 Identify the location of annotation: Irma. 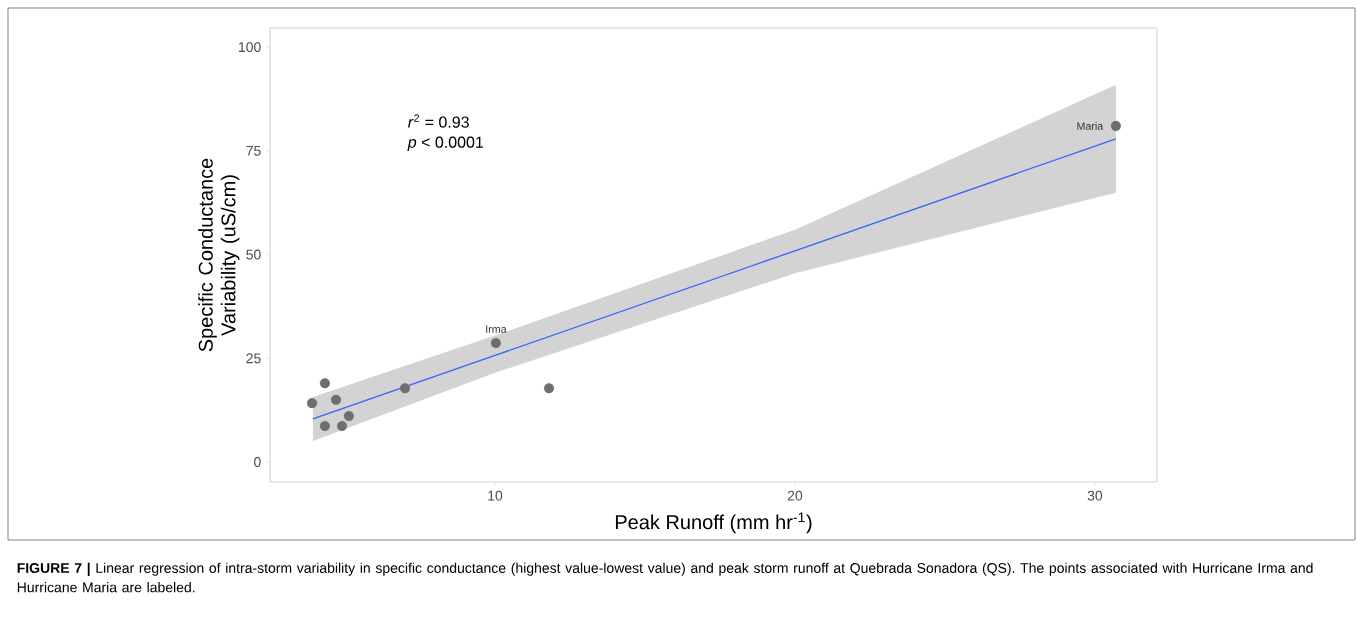
(496, 329).